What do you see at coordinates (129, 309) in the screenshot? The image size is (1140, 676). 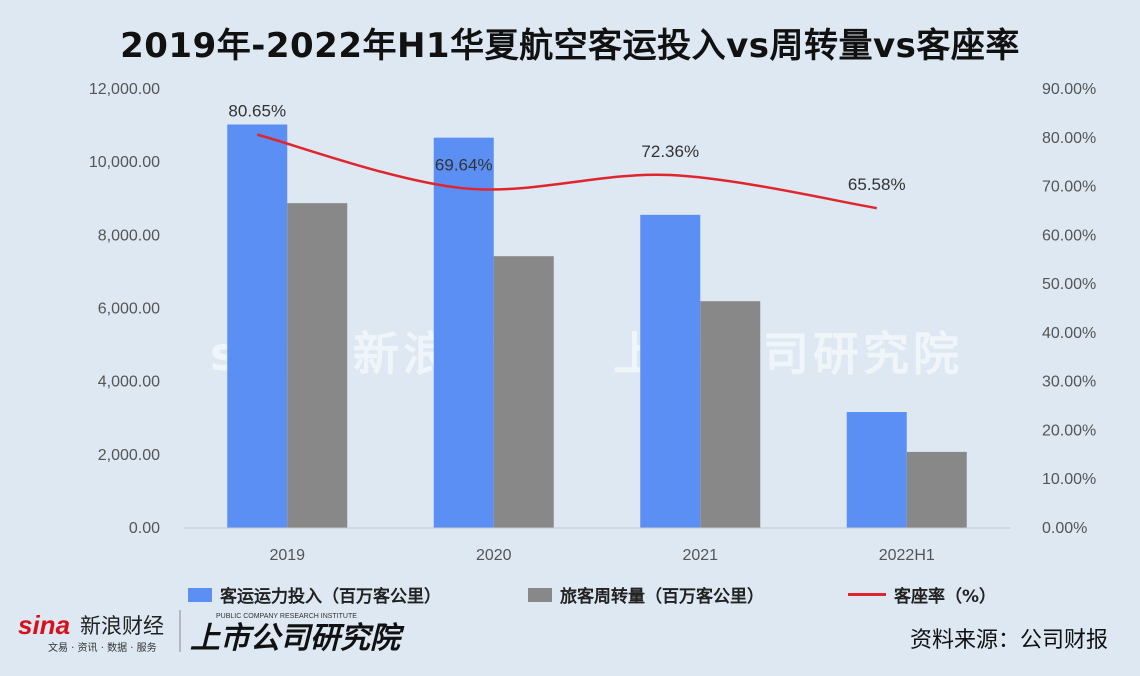 I see `y-left-tick-label: 6,000.00` at bounding box center [129, 309].